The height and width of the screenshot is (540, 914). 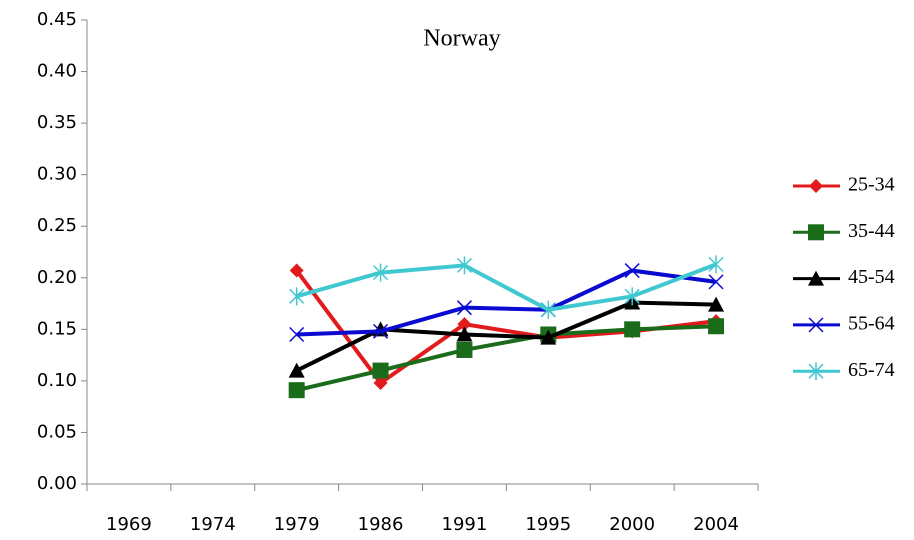 I want to click on legend-label: 45-54, so click(x=871, y=277).